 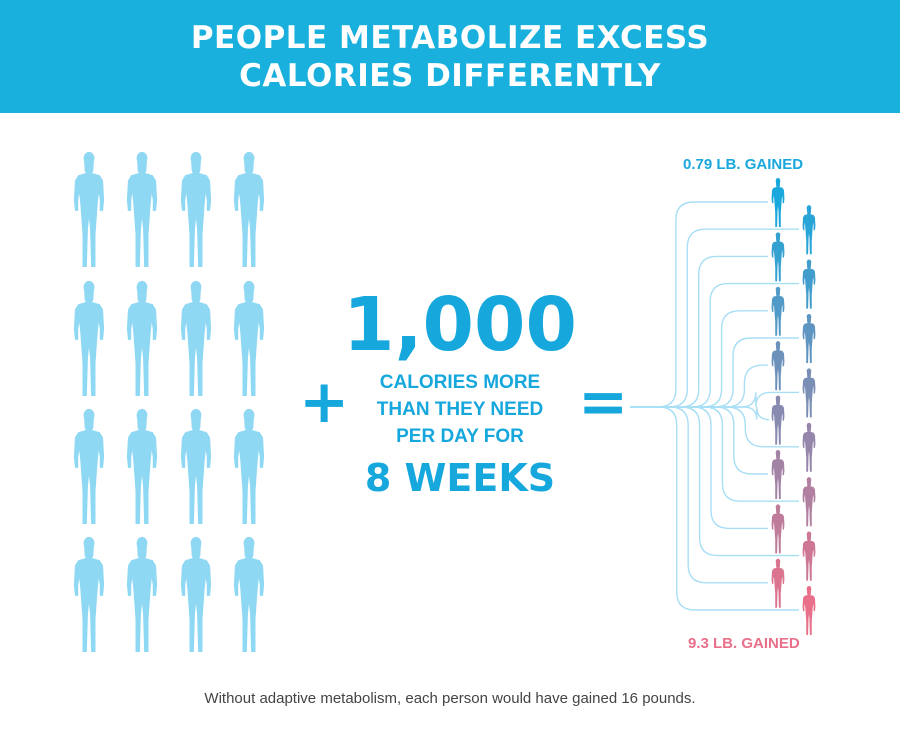 What do you see at coordinates (603, 402) in the screenshot?
I see `equals-sign: =` at bounding box center [603, 402].